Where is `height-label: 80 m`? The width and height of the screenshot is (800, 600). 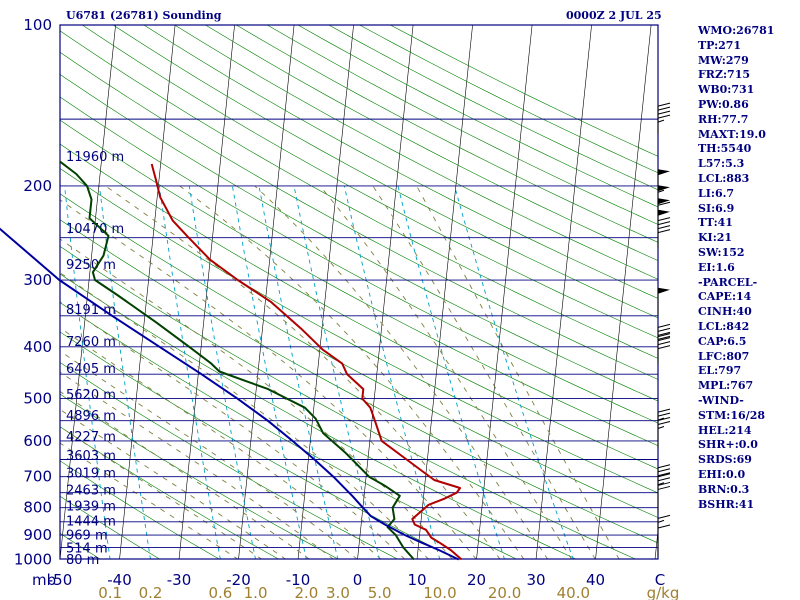 height-label: 80 m is located at coordinates (82, 560).